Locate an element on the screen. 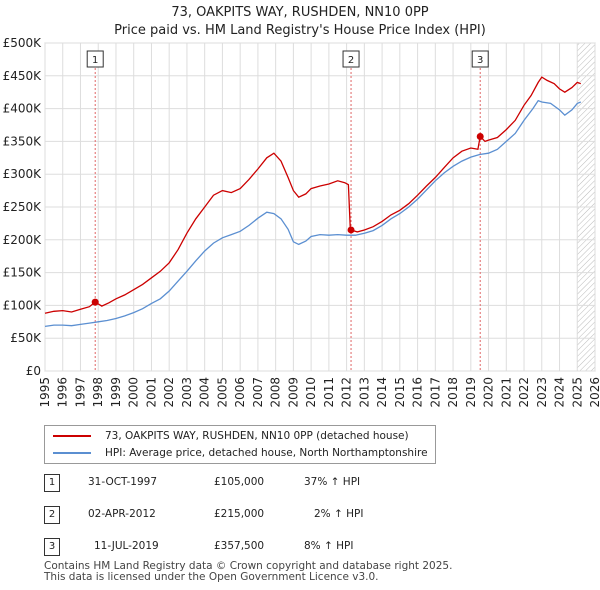 Image resolution: width=600 pixels, height=590 pixels. x-tick-label: 2011 is located at coordinates (329, 392).